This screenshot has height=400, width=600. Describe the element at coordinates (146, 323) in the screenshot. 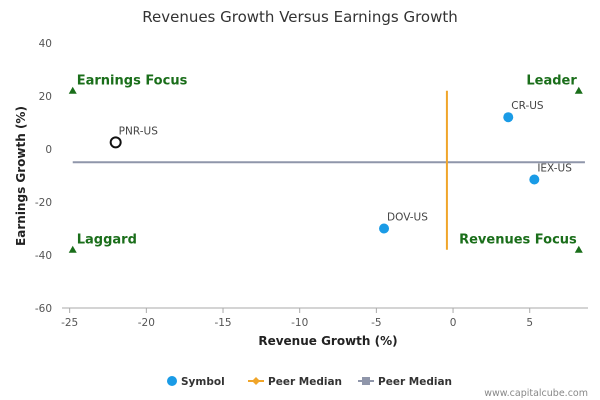

I see `x-tick-label: -20` at that location.